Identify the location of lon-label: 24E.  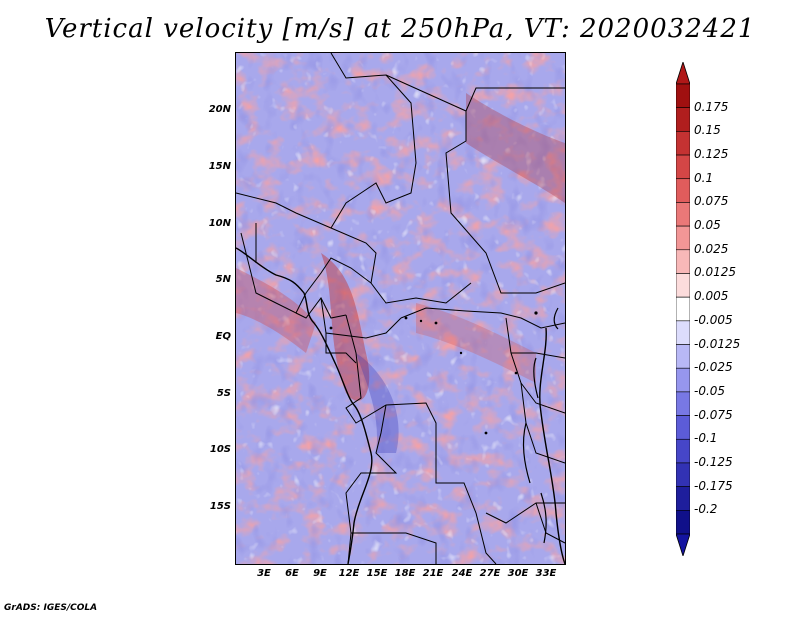
(462, 573).